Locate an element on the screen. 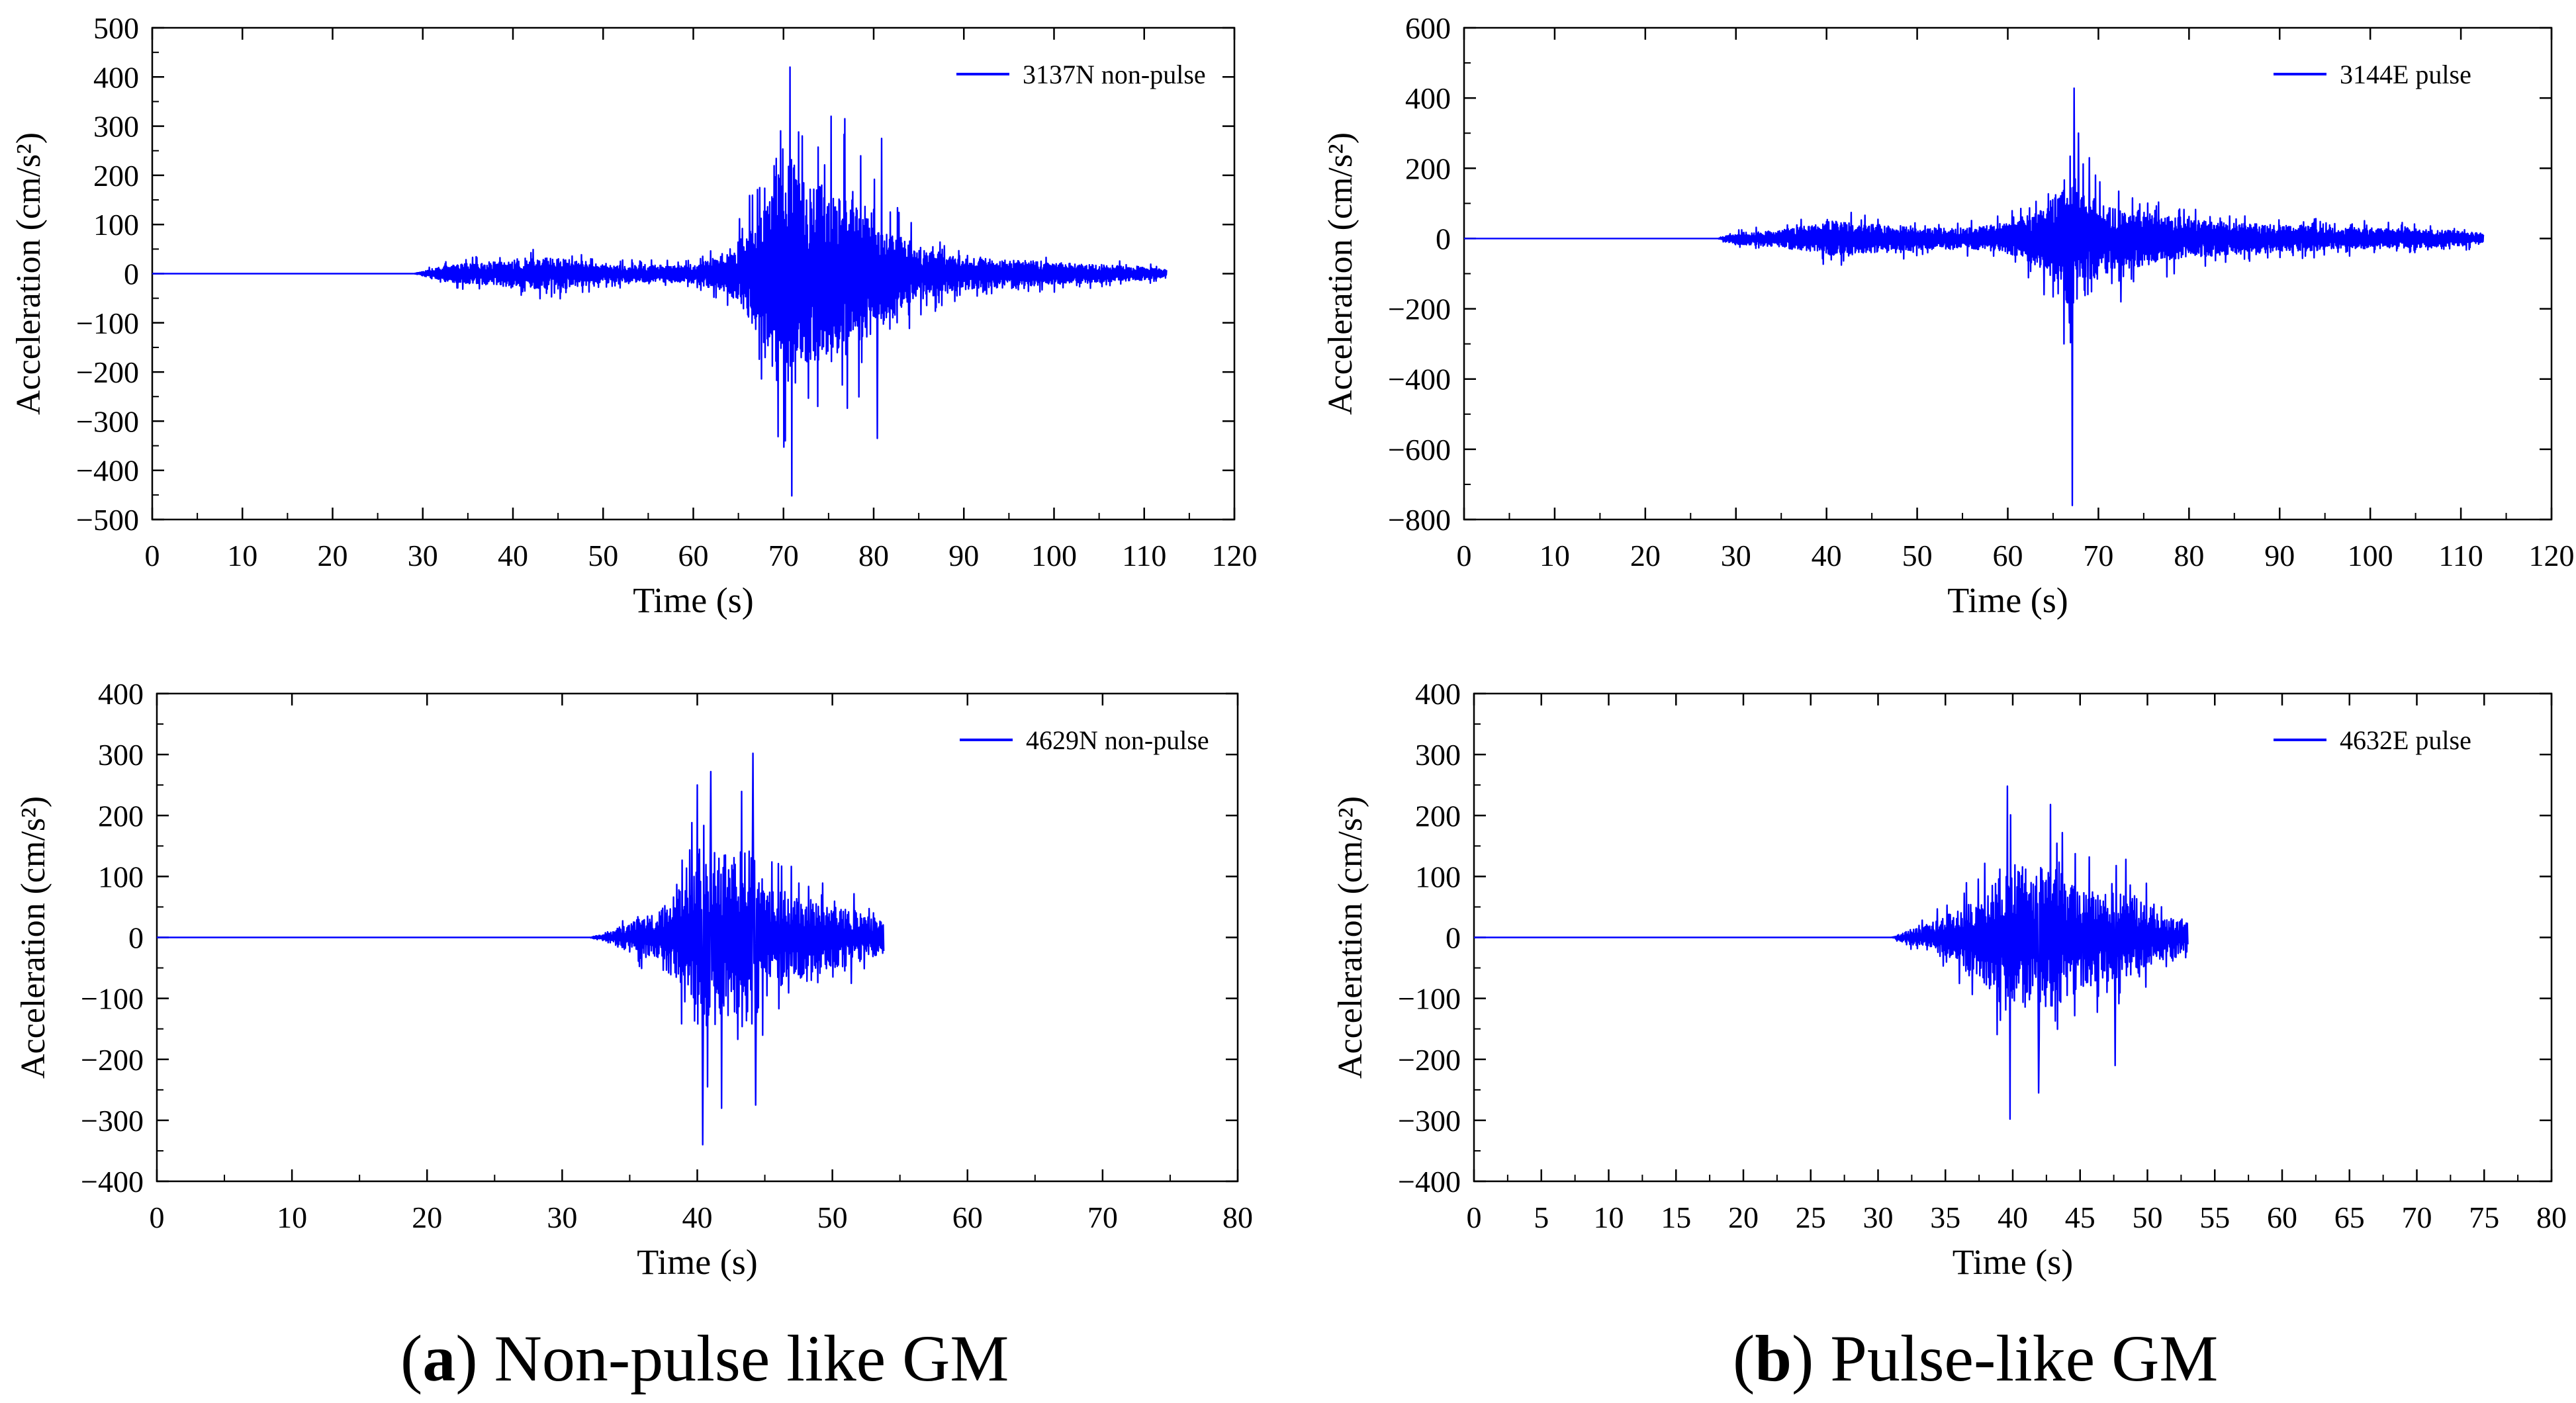  caption-b: (b) Pulse-like GM is located at coordinates (1976, 1359).